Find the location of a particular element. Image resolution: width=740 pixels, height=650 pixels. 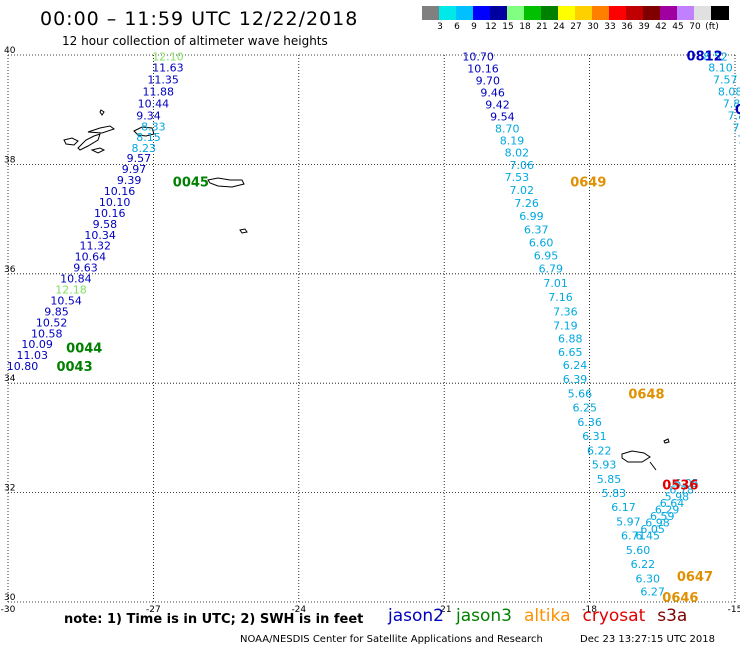

swh-sample-jason3: 5.93 is located at coordinates (604, 465).